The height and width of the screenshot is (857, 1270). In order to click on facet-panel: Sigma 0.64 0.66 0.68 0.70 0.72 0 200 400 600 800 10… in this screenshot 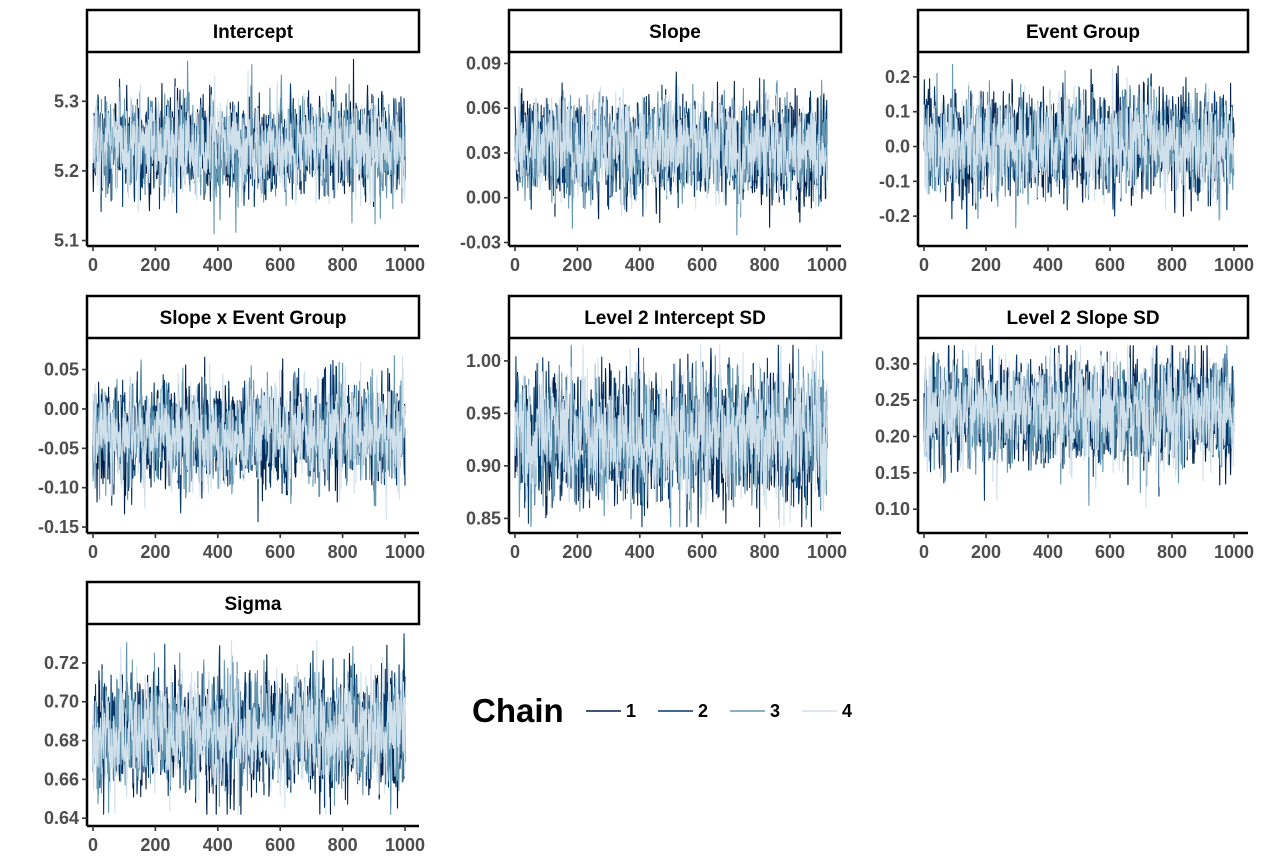, I will do `click(234, 717)`.